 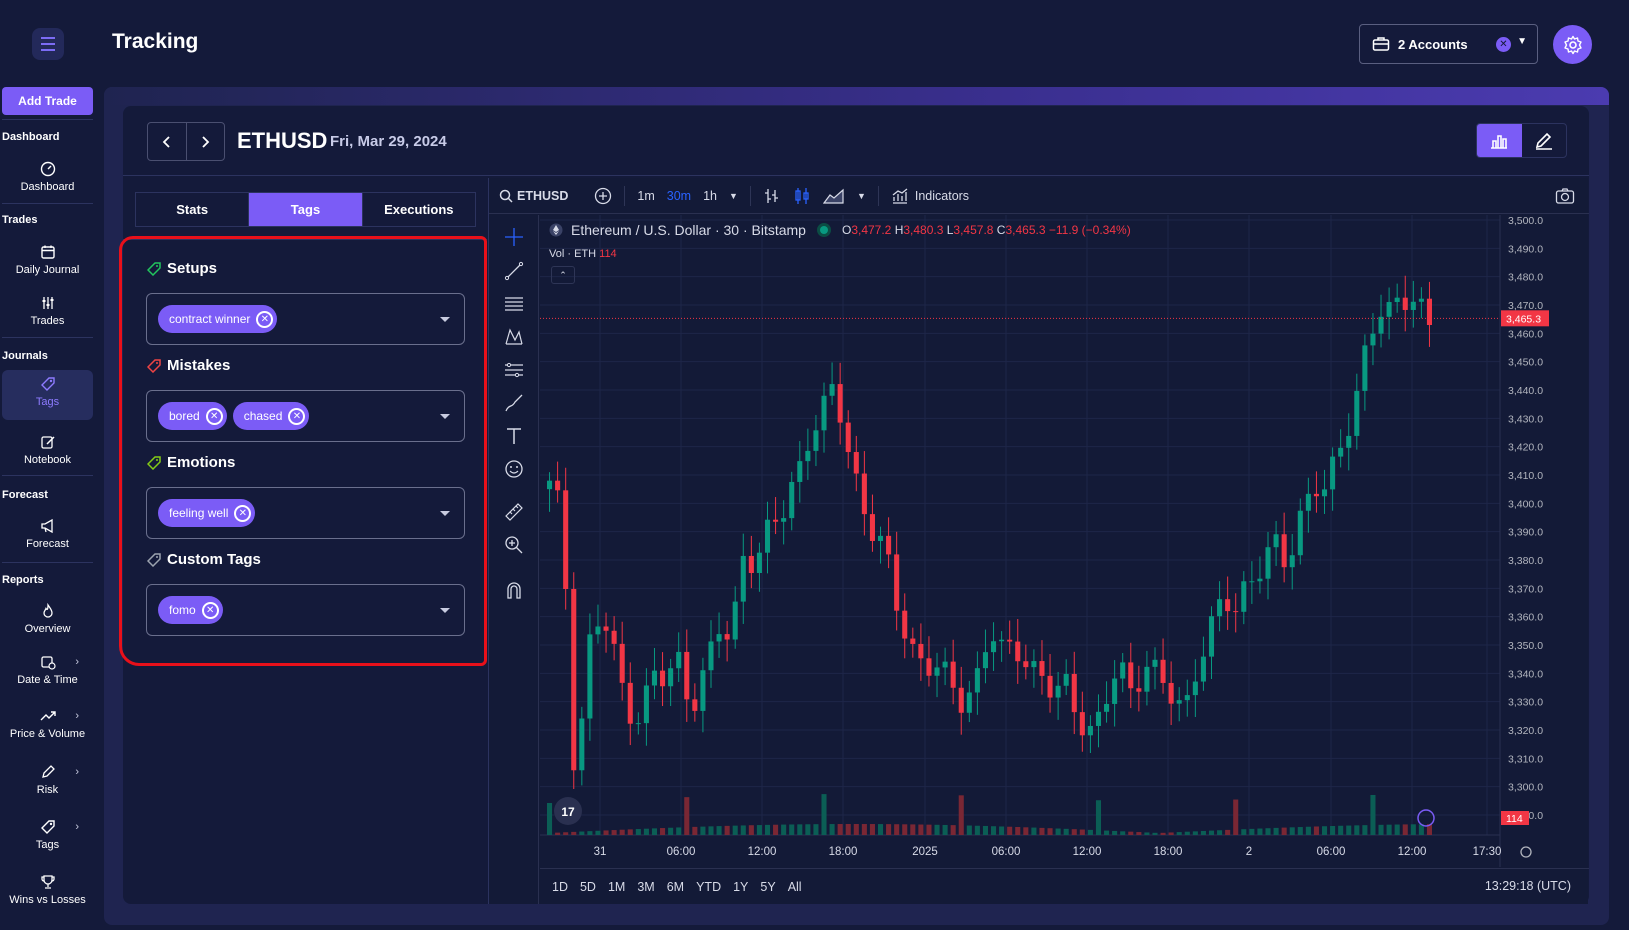 I want to click on custom-tags-select: fomo ✕, so click(x=305, y=610).